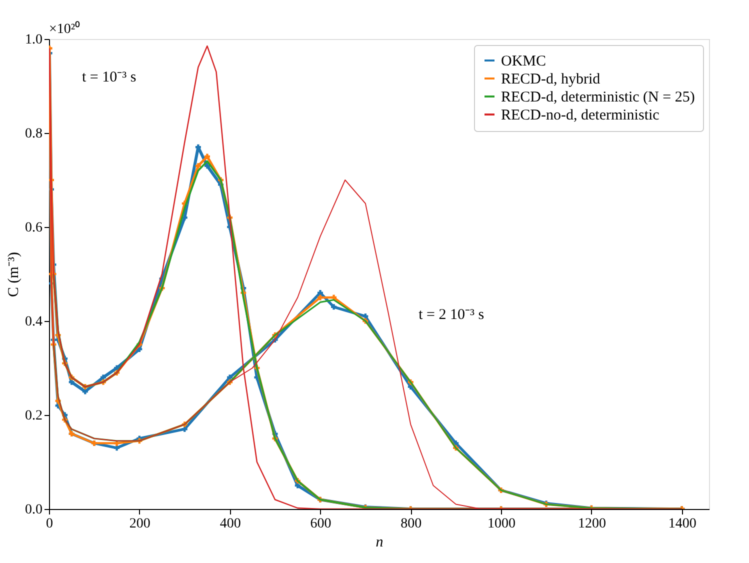 The width and height of the screenshot is (749, 563). Describe the element at coordinates (598, 98) in the screenshot. I see `legend-label: RECD-d, deterministic (N = 25)` at that location.